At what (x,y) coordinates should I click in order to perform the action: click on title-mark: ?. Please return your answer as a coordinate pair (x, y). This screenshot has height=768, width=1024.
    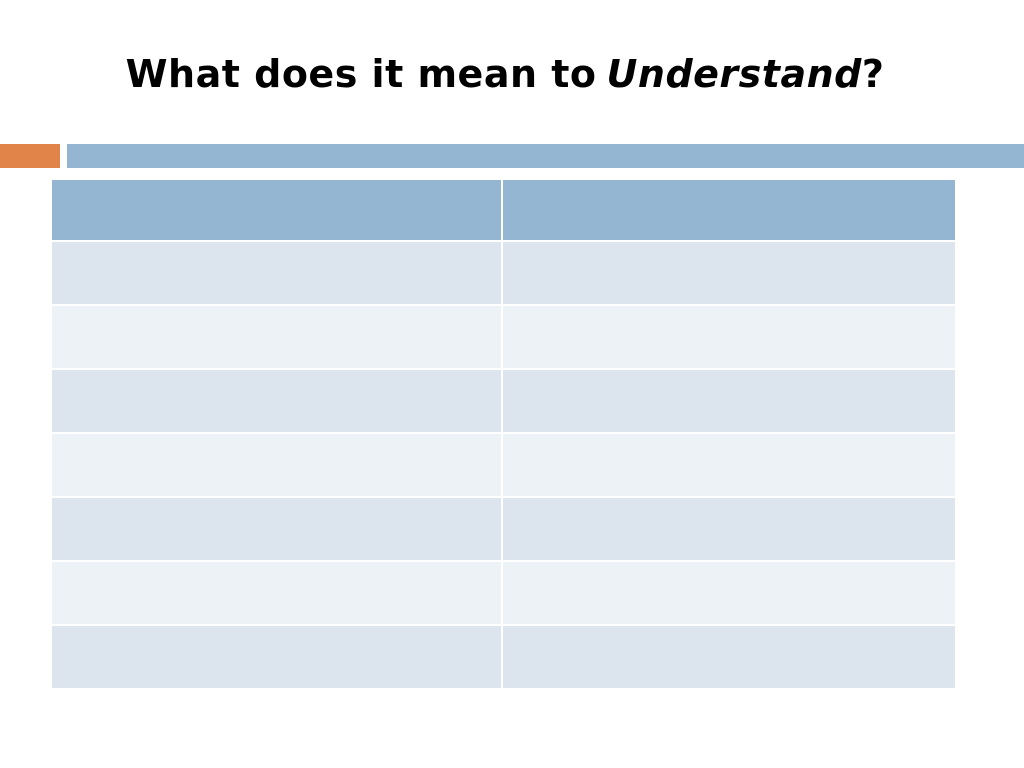
    Looking at the image, I should click on (873, 74).